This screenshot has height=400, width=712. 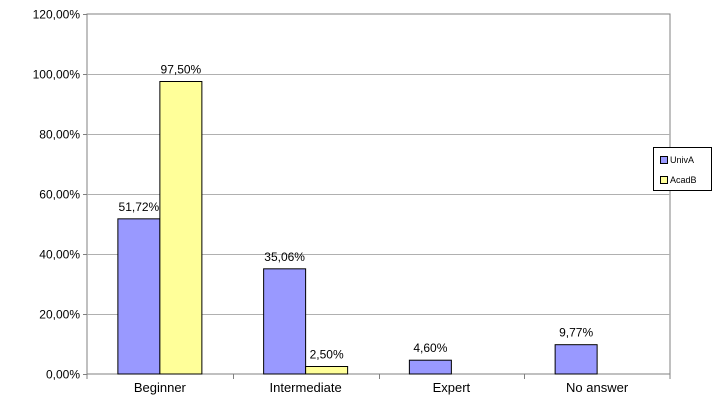 I want to click on data-label-univa: 35,06%, so click(x=284, y=257).